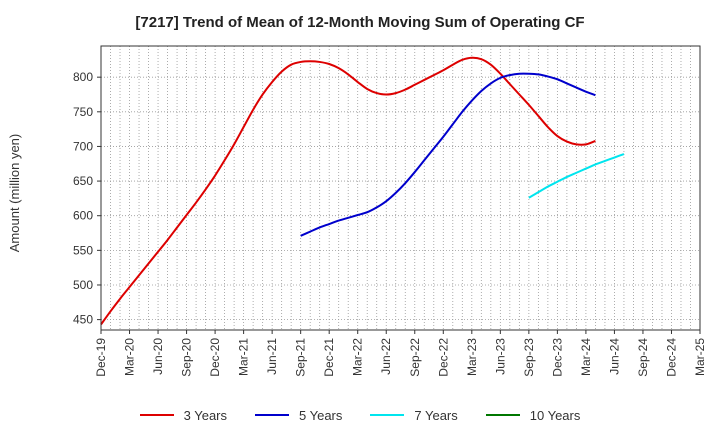 This screenshot has width=720, height=440. Describe the element at coordinates (360, 415) in the screenshot. I see `legend: 3 Years 5 Years 7 Years 10 Years` at that location.